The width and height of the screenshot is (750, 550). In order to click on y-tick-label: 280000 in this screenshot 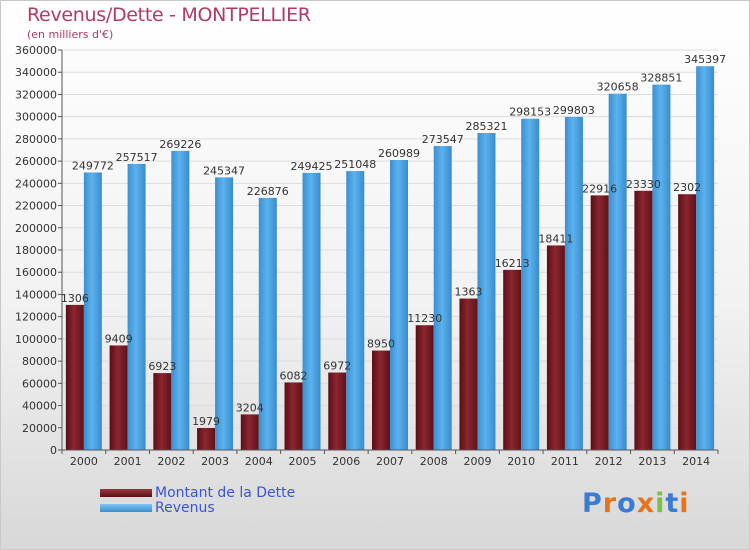, I will do `click(36, 139)`.